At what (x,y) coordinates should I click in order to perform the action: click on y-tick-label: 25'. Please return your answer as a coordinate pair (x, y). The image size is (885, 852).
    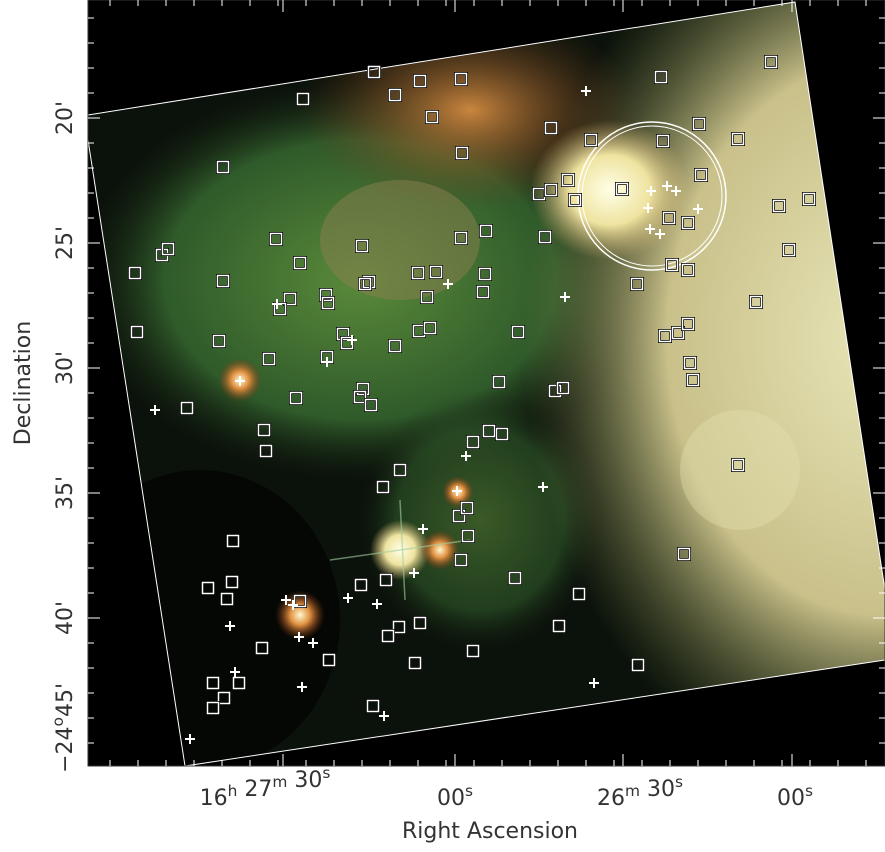
    Looking at the image, I should click on (65, 243).